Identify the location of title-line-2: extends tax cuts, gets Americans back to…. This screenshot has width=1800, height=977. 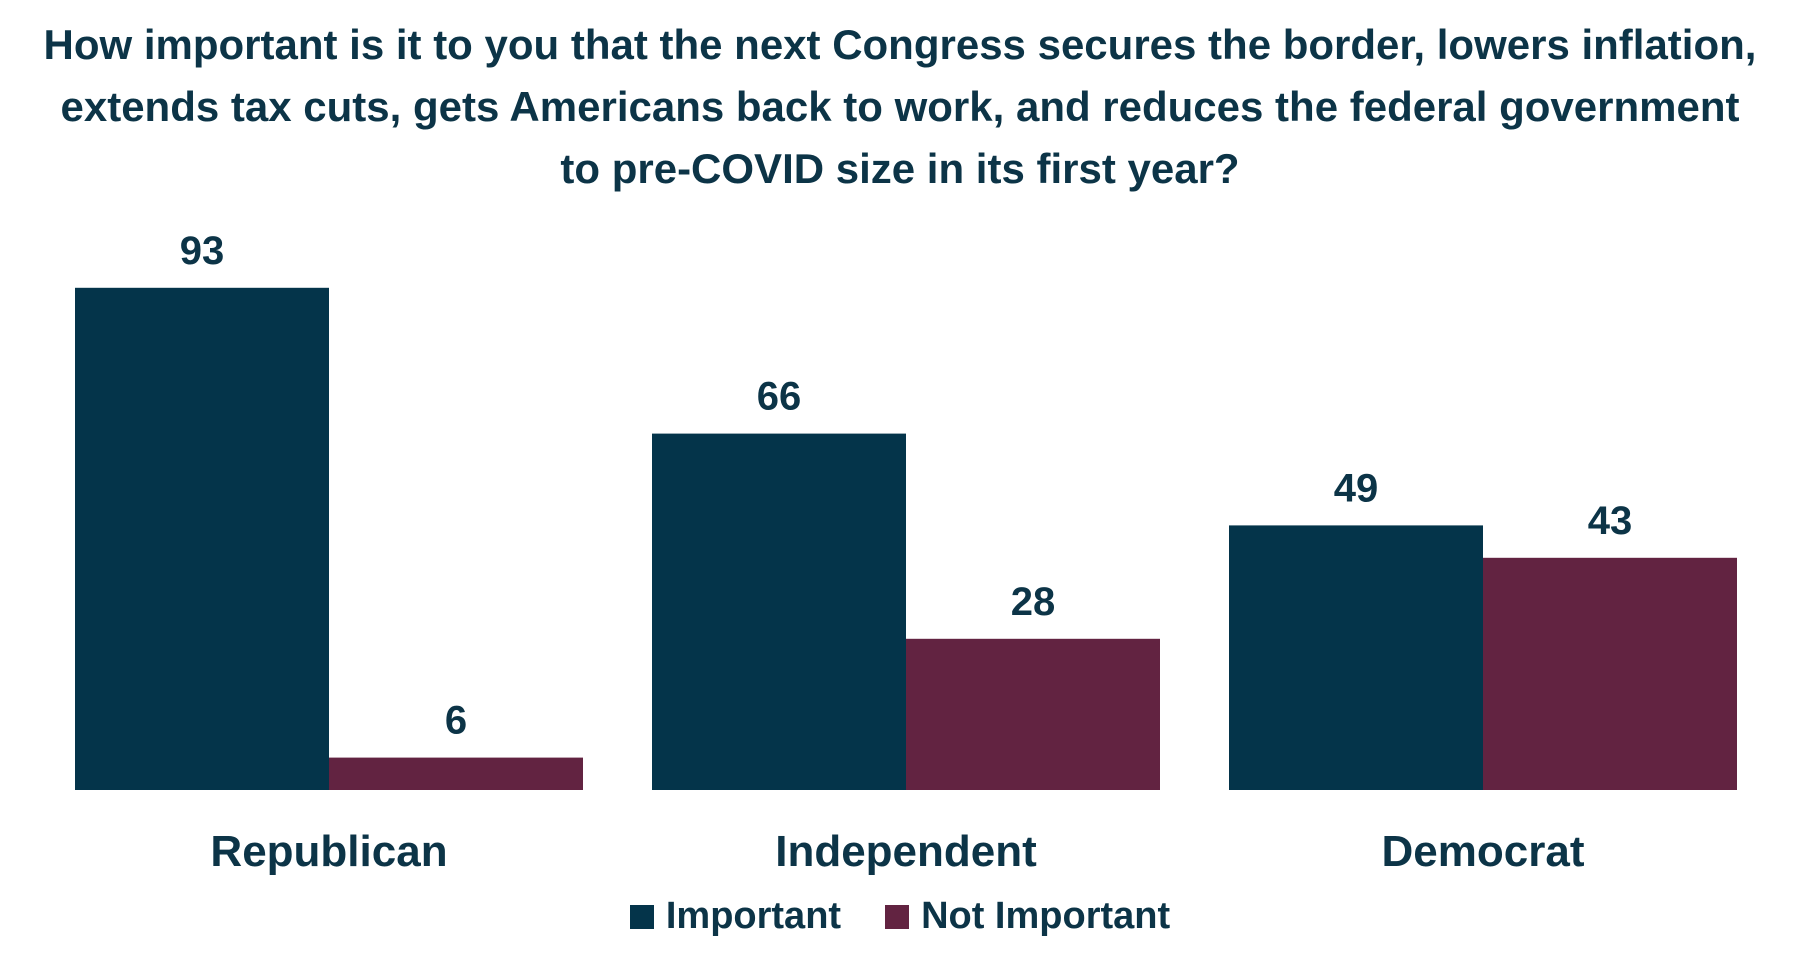
(900, 106).